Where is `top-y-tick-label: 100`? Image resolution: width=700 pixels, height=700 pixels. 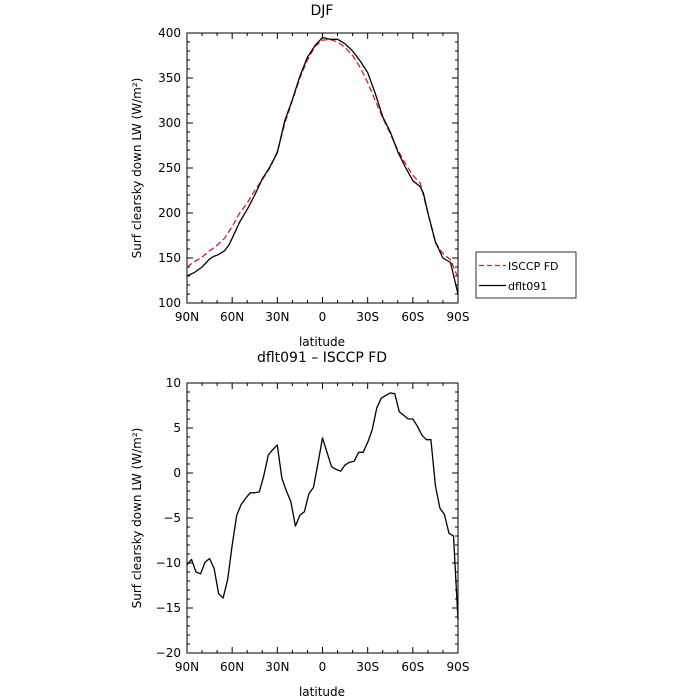 top-y-tick-label: 100 is located at coordinates (169, 303).